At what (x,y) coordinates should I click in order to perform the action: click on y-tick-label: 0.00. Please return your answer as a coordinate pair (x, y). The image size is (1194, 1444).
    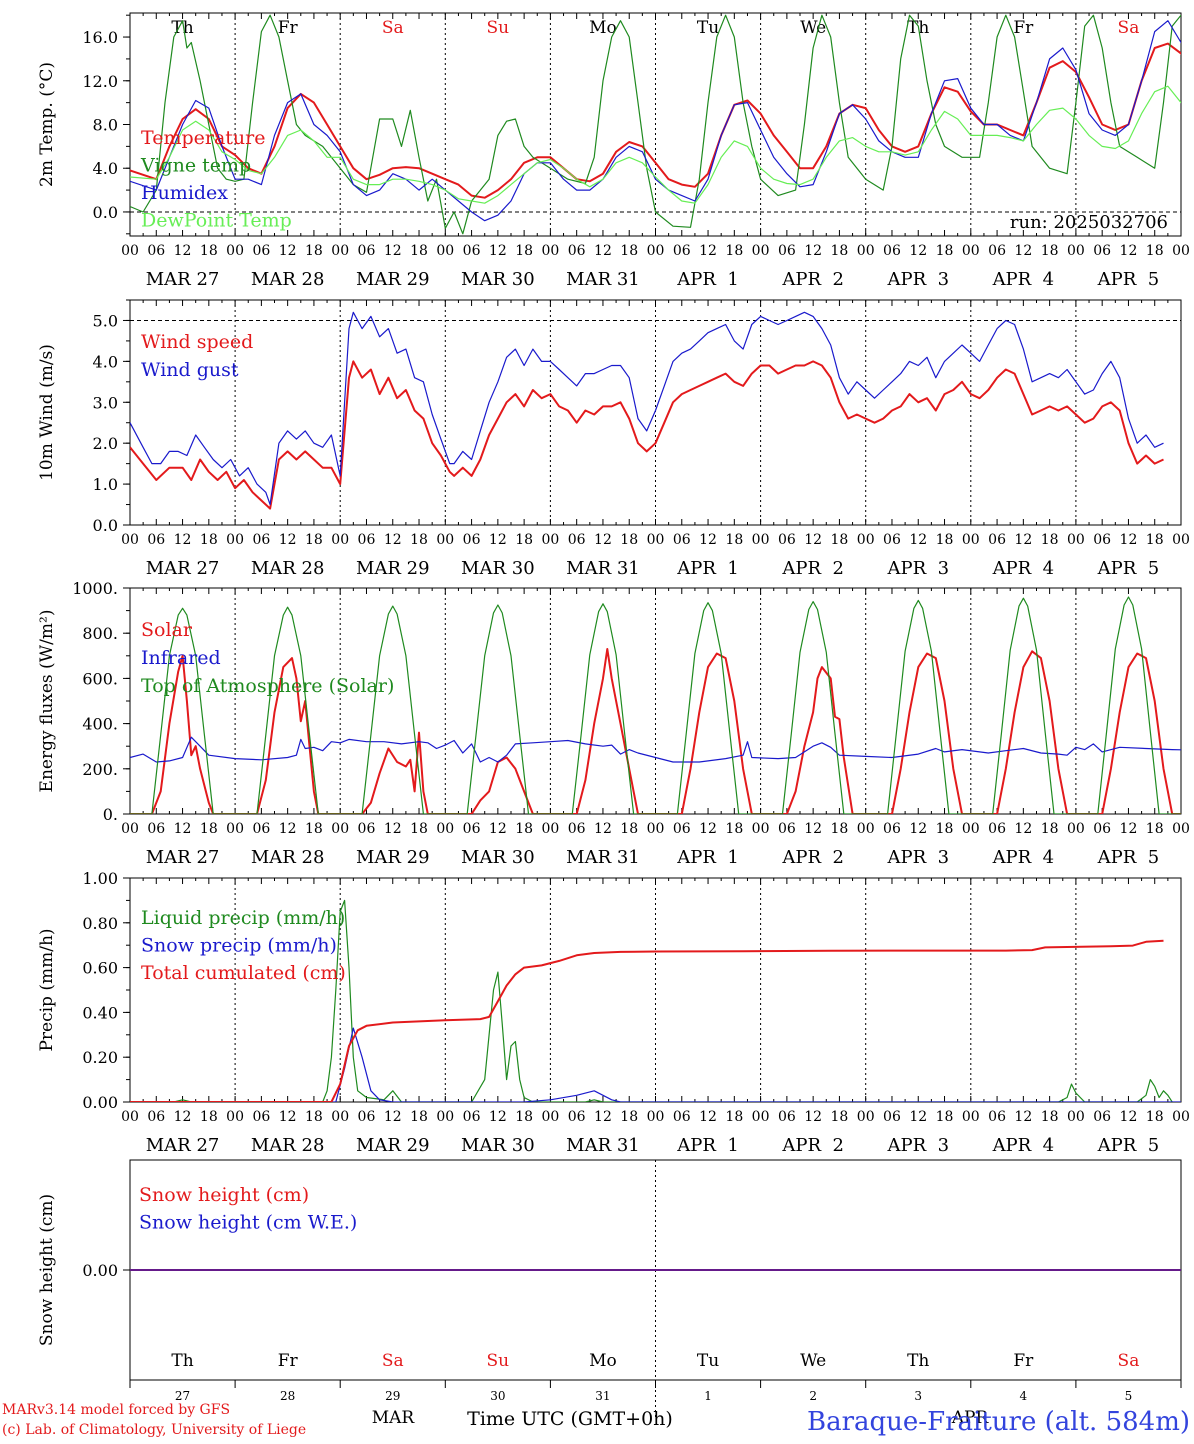
    Looking at the image, I should click on (100, 1102).